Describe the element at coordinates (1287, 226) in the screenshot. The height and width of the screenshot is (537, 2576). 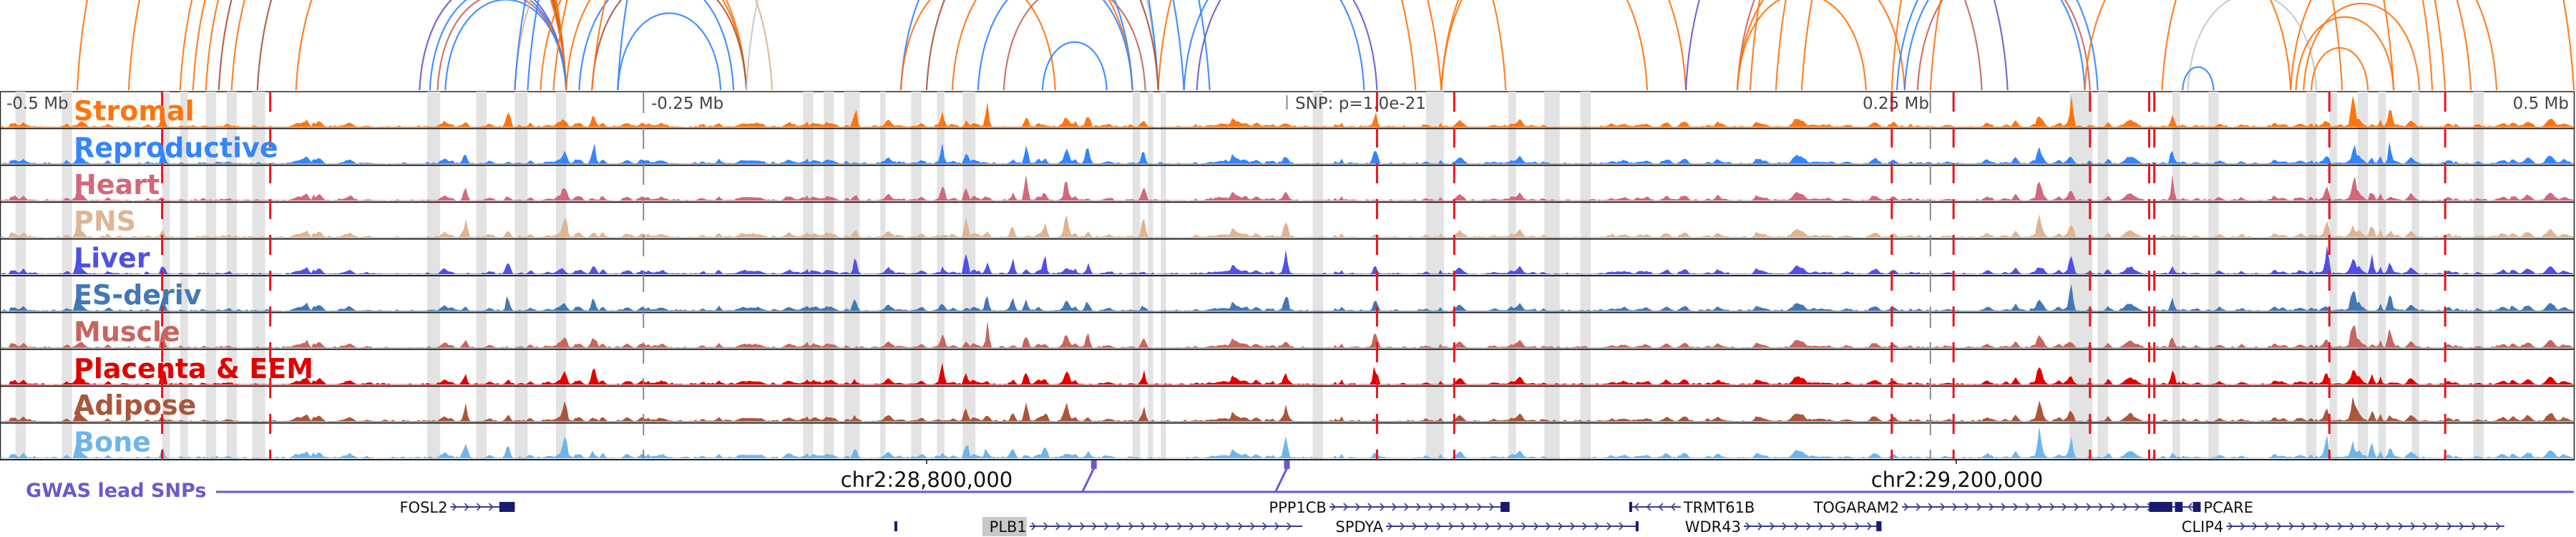
I see `signal-pns` at that location.